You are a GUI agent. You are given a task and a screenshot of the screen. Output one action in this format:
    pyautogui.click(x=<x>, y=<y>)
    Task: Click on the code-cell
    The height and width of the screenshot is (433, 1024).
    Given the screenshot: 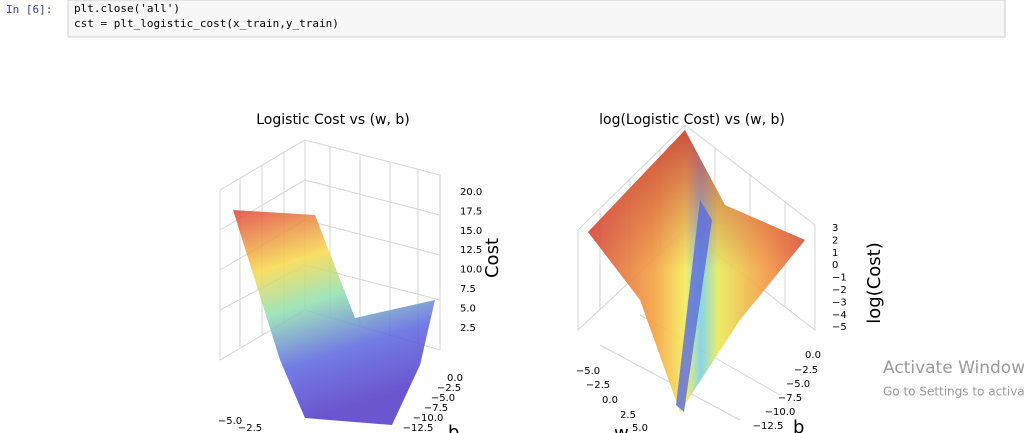 What is the action you would take?
    pyautogui.click(x=536, y=19)
    